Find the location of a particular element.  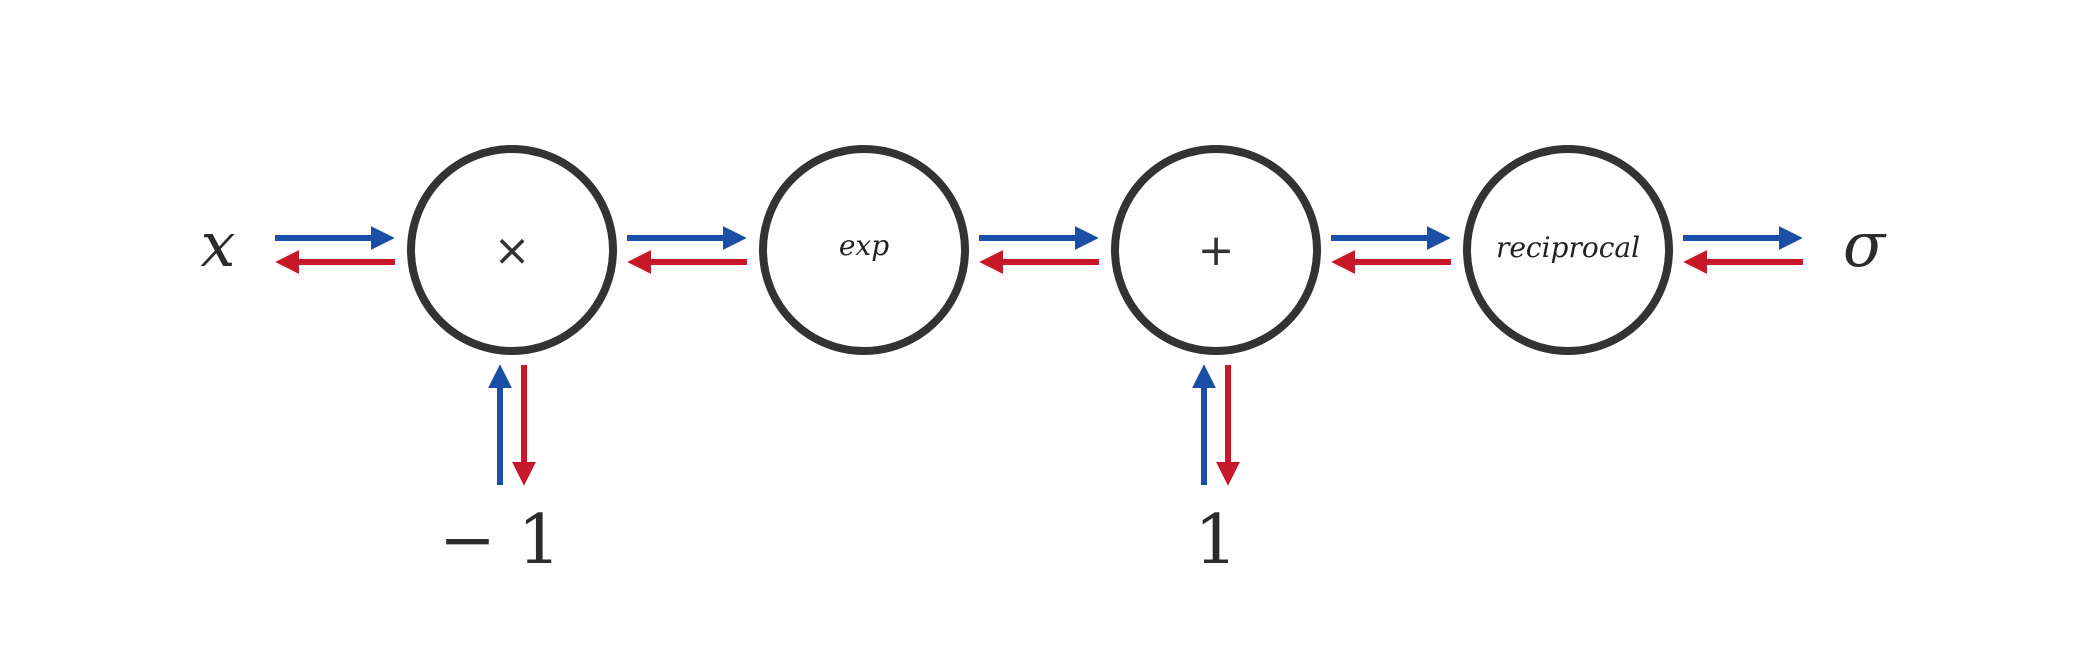

output-sigma-label: σ is located at coordinates (1865, 244).